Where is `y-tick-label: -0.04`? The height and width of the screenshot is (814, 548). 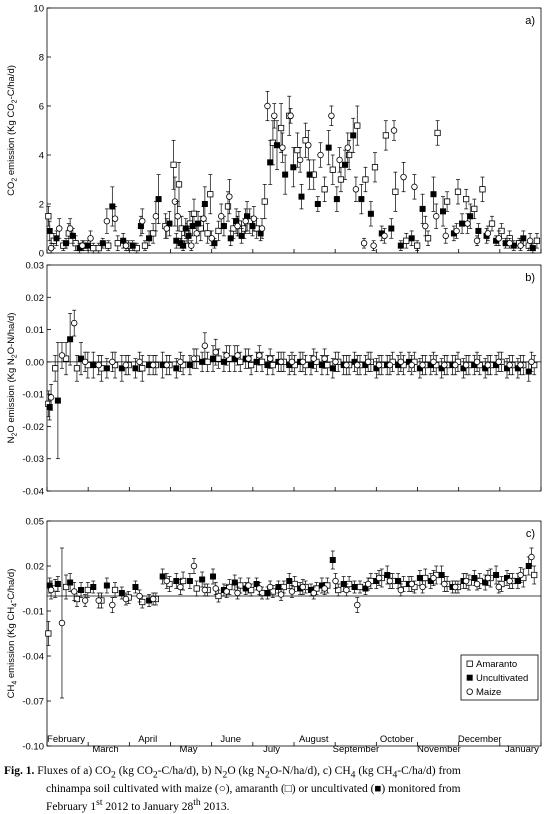 y-tick-label: -0.04 is located at coordinates (33, 492).